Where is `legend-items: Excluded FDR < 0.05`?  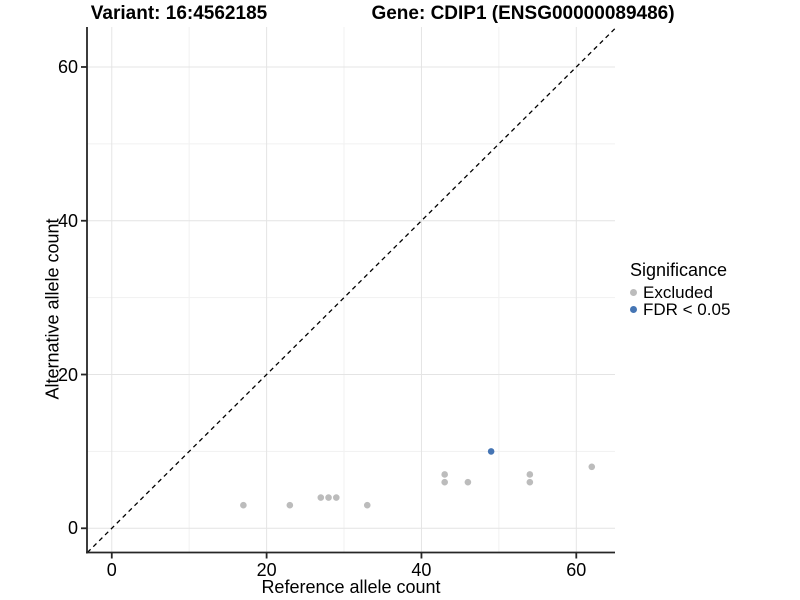
legend-items: Excluded FDR < 0.05 is located at coordinates (680, 301).